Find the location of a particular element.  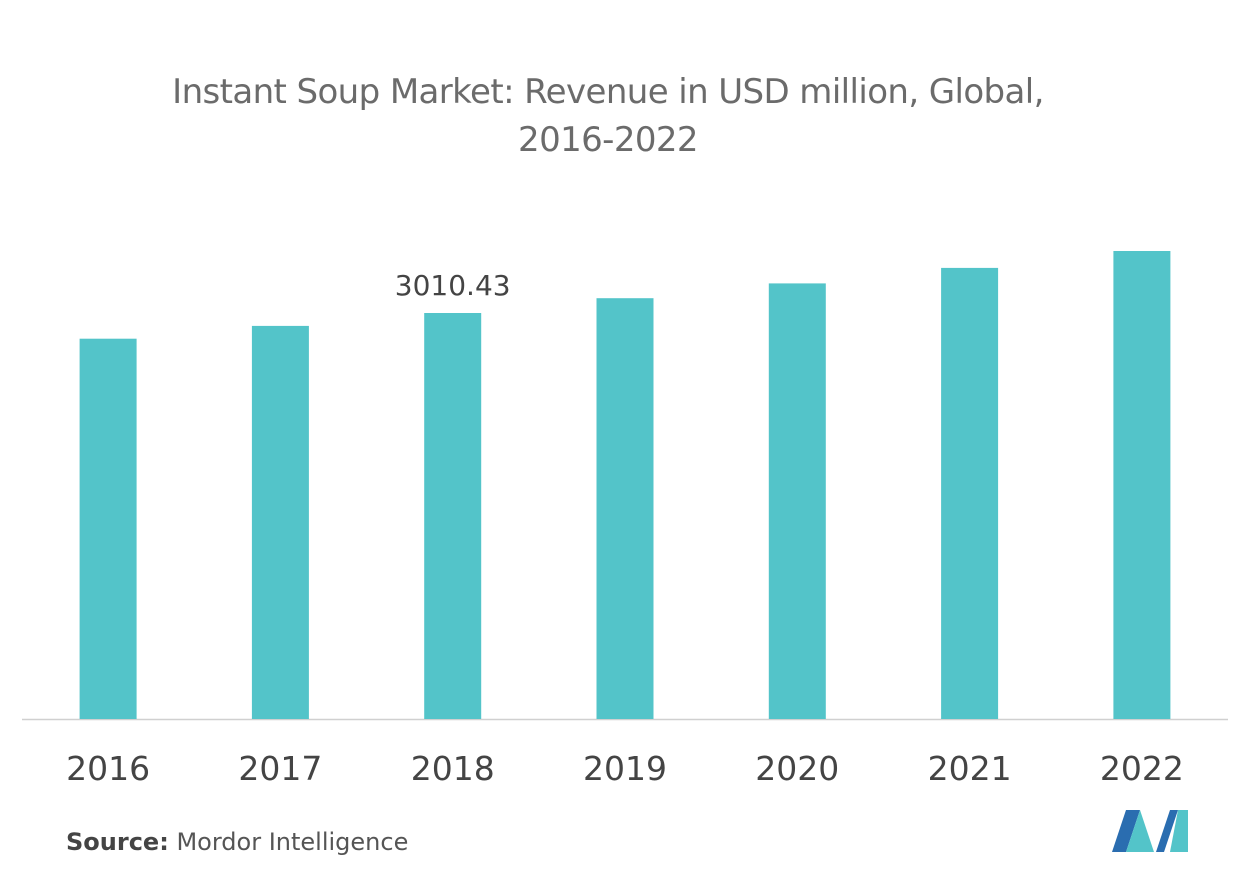

mordor-intelligence-logo-icon is located at coordinates (1150, 831).